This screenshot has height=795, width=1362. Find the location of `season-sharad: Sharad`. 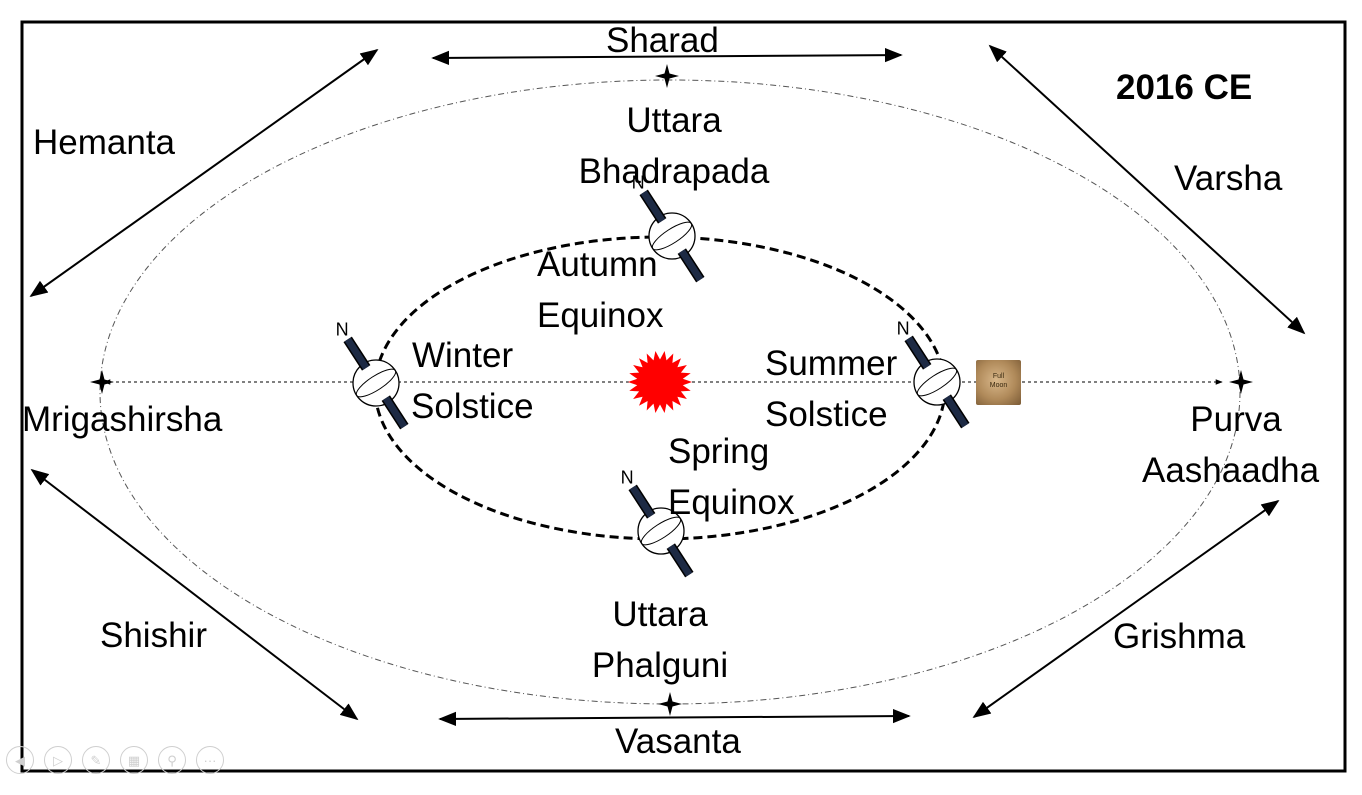

season-sharad: Sharad is located at coordinates (662, 40).